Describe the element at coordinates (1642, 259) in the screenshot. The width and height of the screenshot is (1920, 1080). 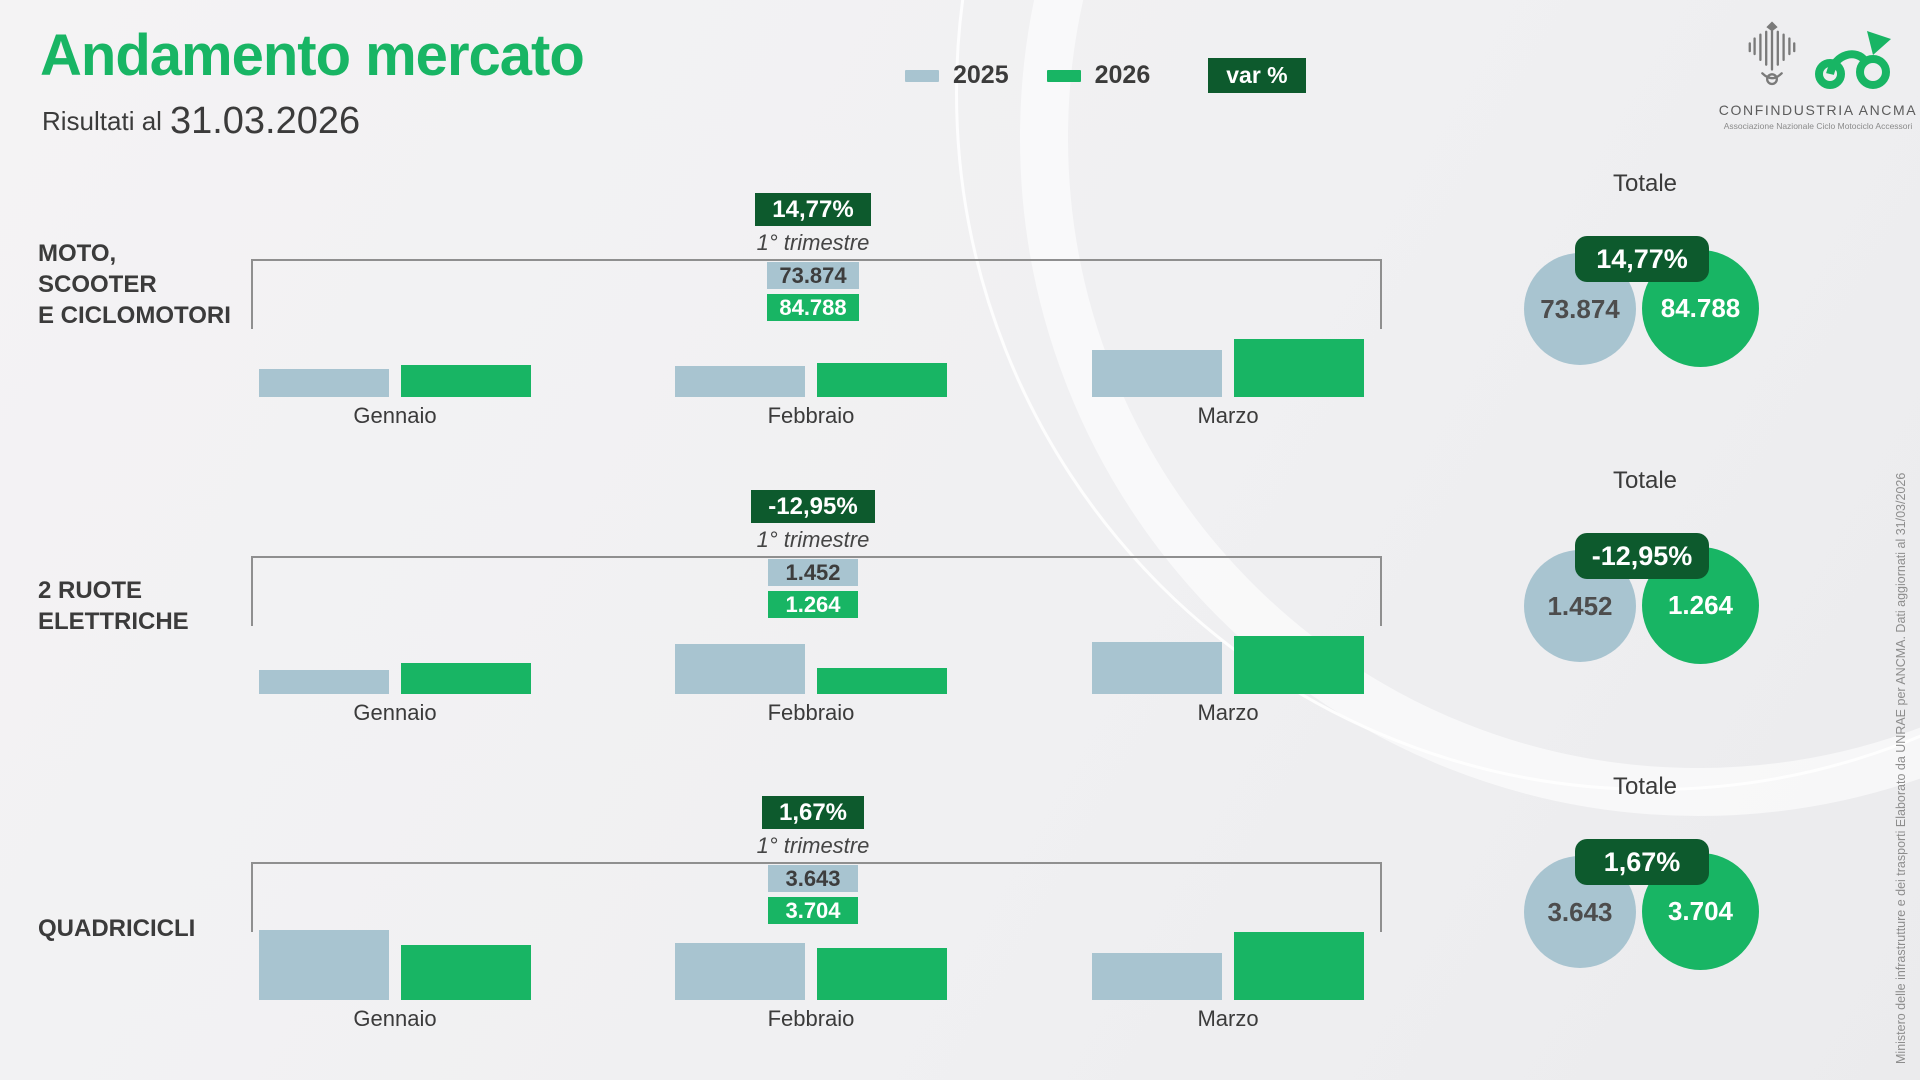
I see `totale-var-badge: 14,77%` at that location.